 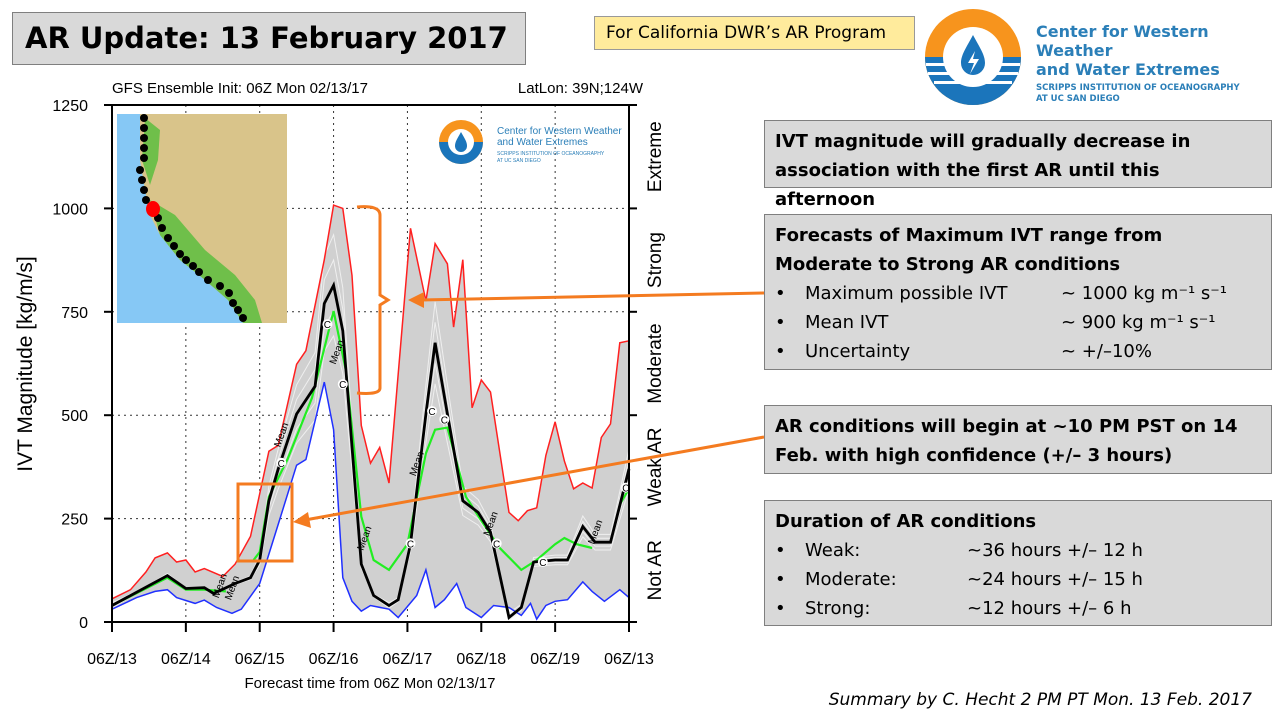 What do you see at coordinates (269, 38) in the screenshot?
I see `slide-title: AR Update: 13 February 2017` at bounding box center [269, 38].